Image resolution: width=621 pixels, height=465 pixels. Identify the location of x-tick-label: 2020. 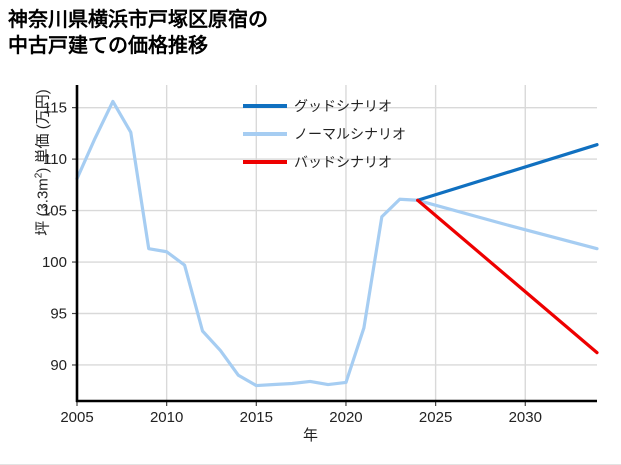
(345, 417).